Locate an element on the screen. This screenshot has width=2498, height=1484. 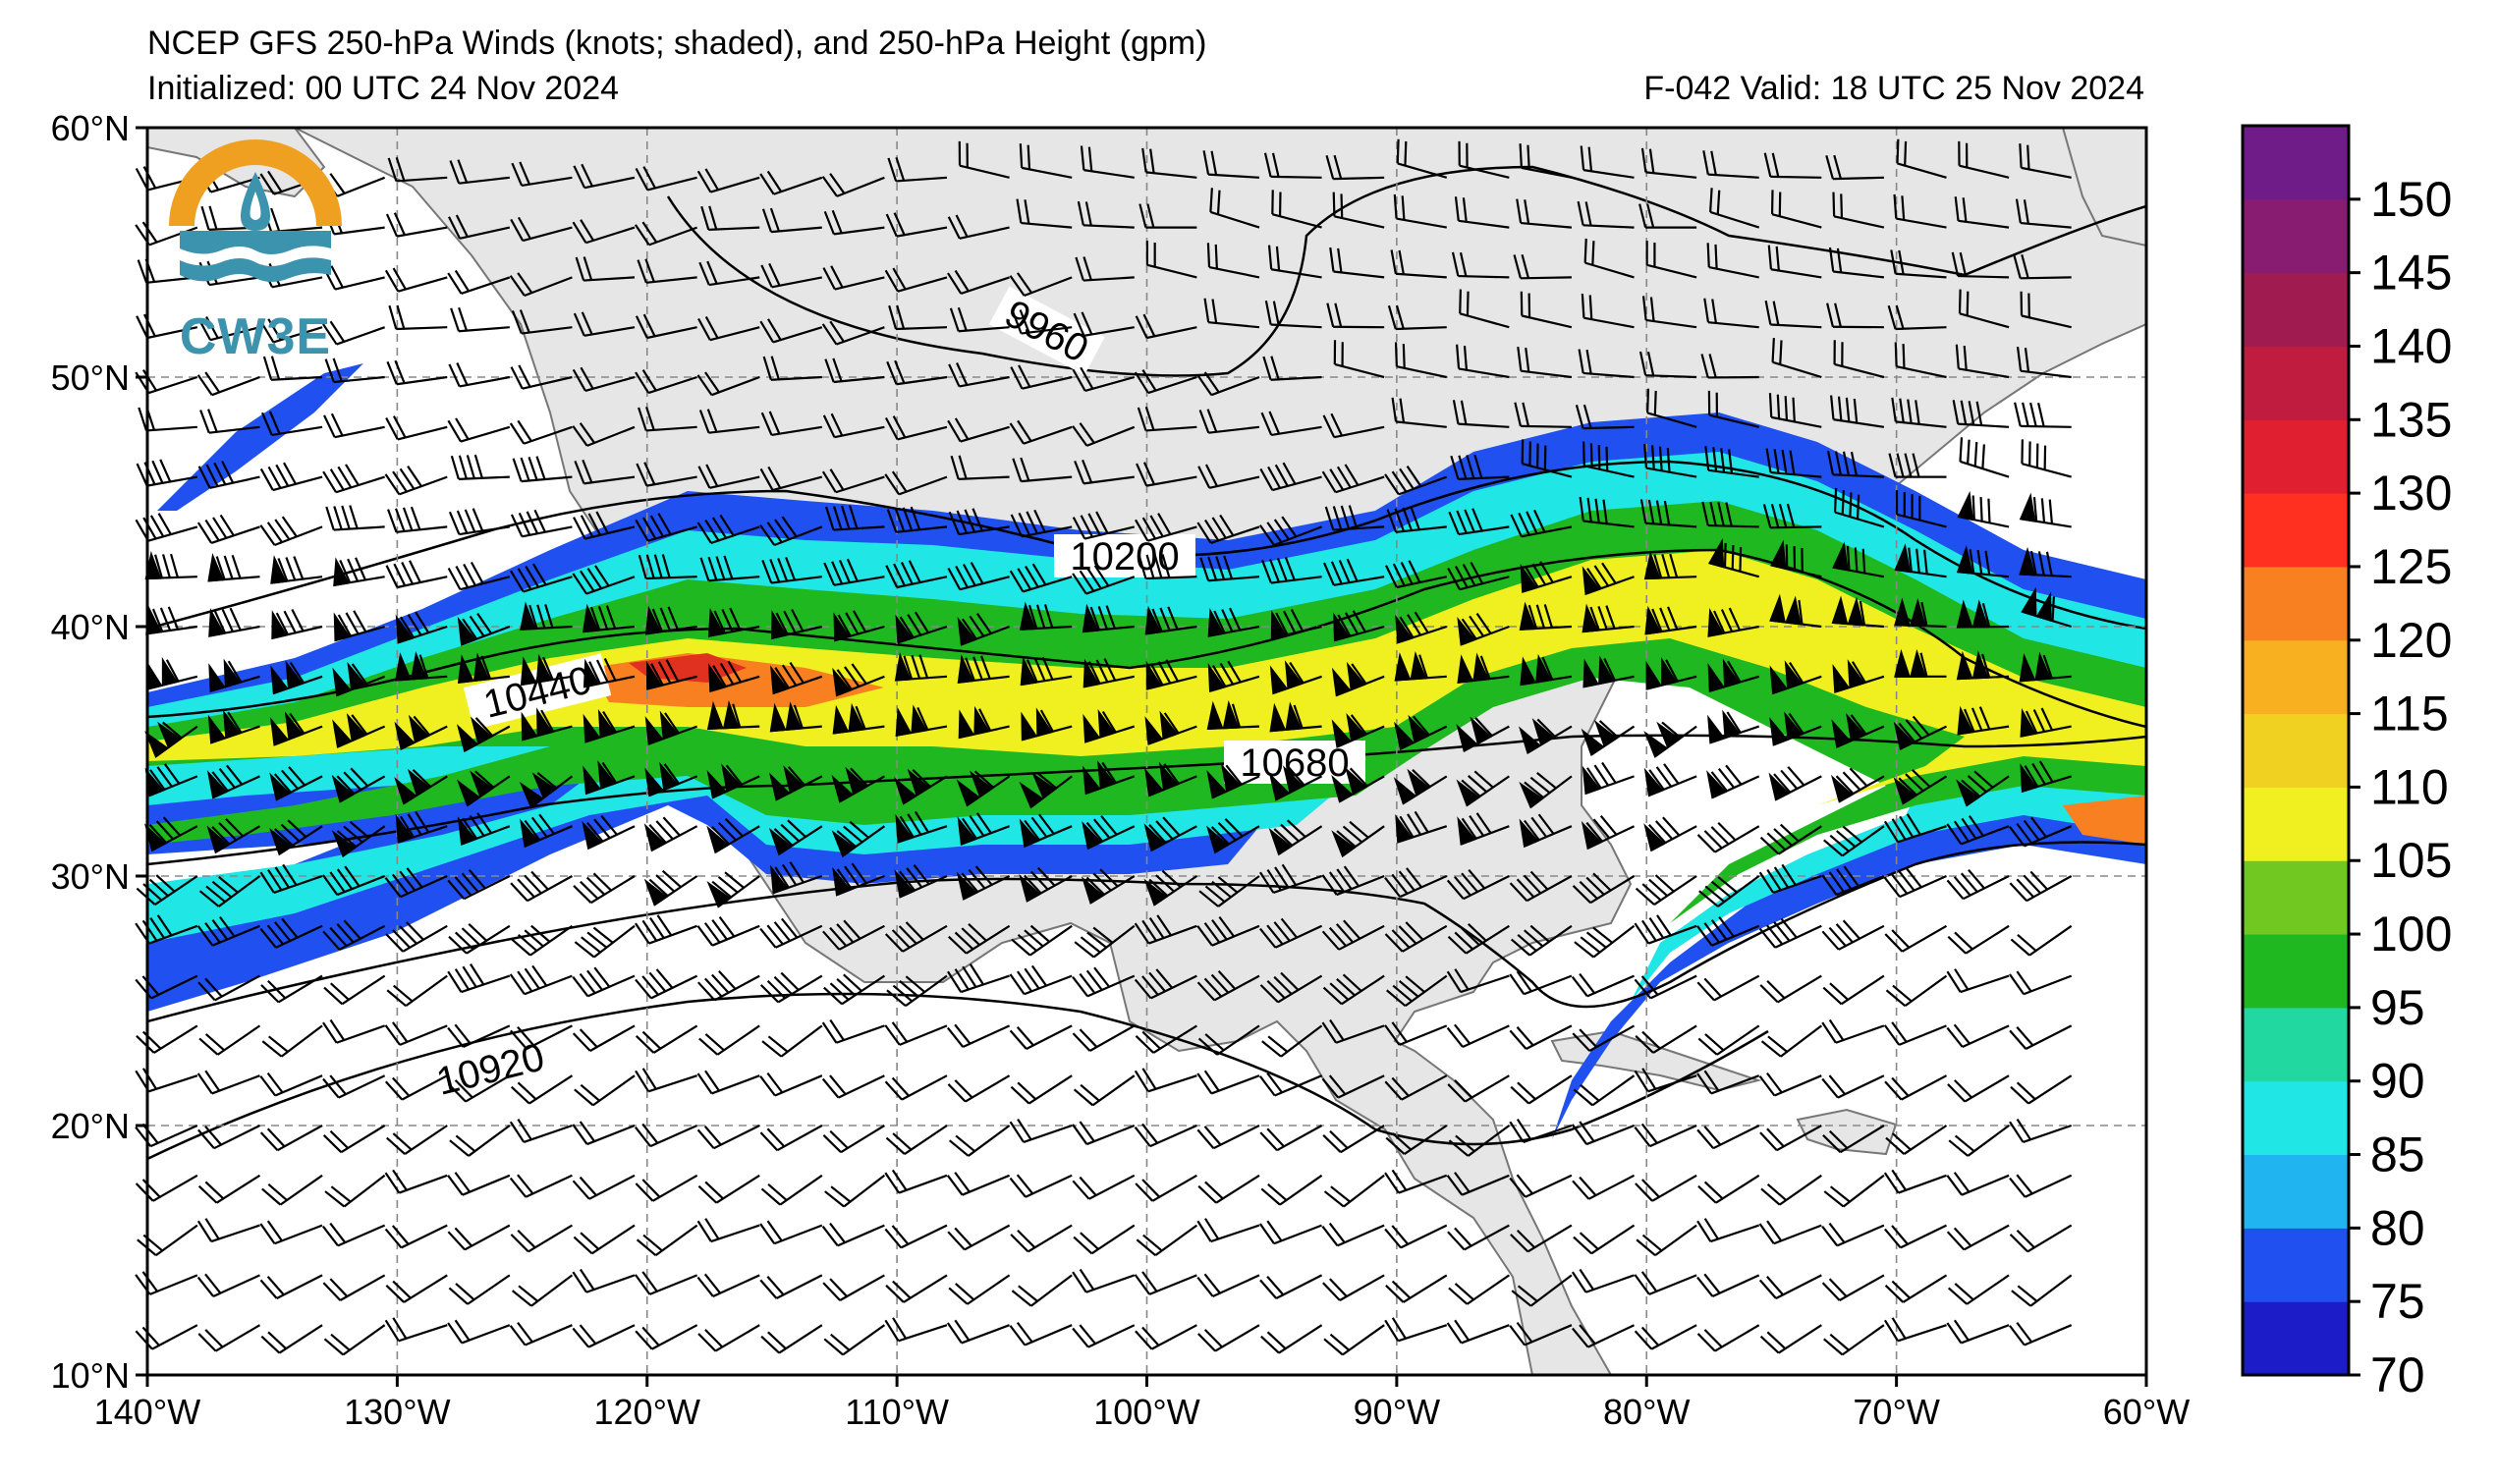
colorbar-tick-label: 130 is located at coordinates (2411, 493).